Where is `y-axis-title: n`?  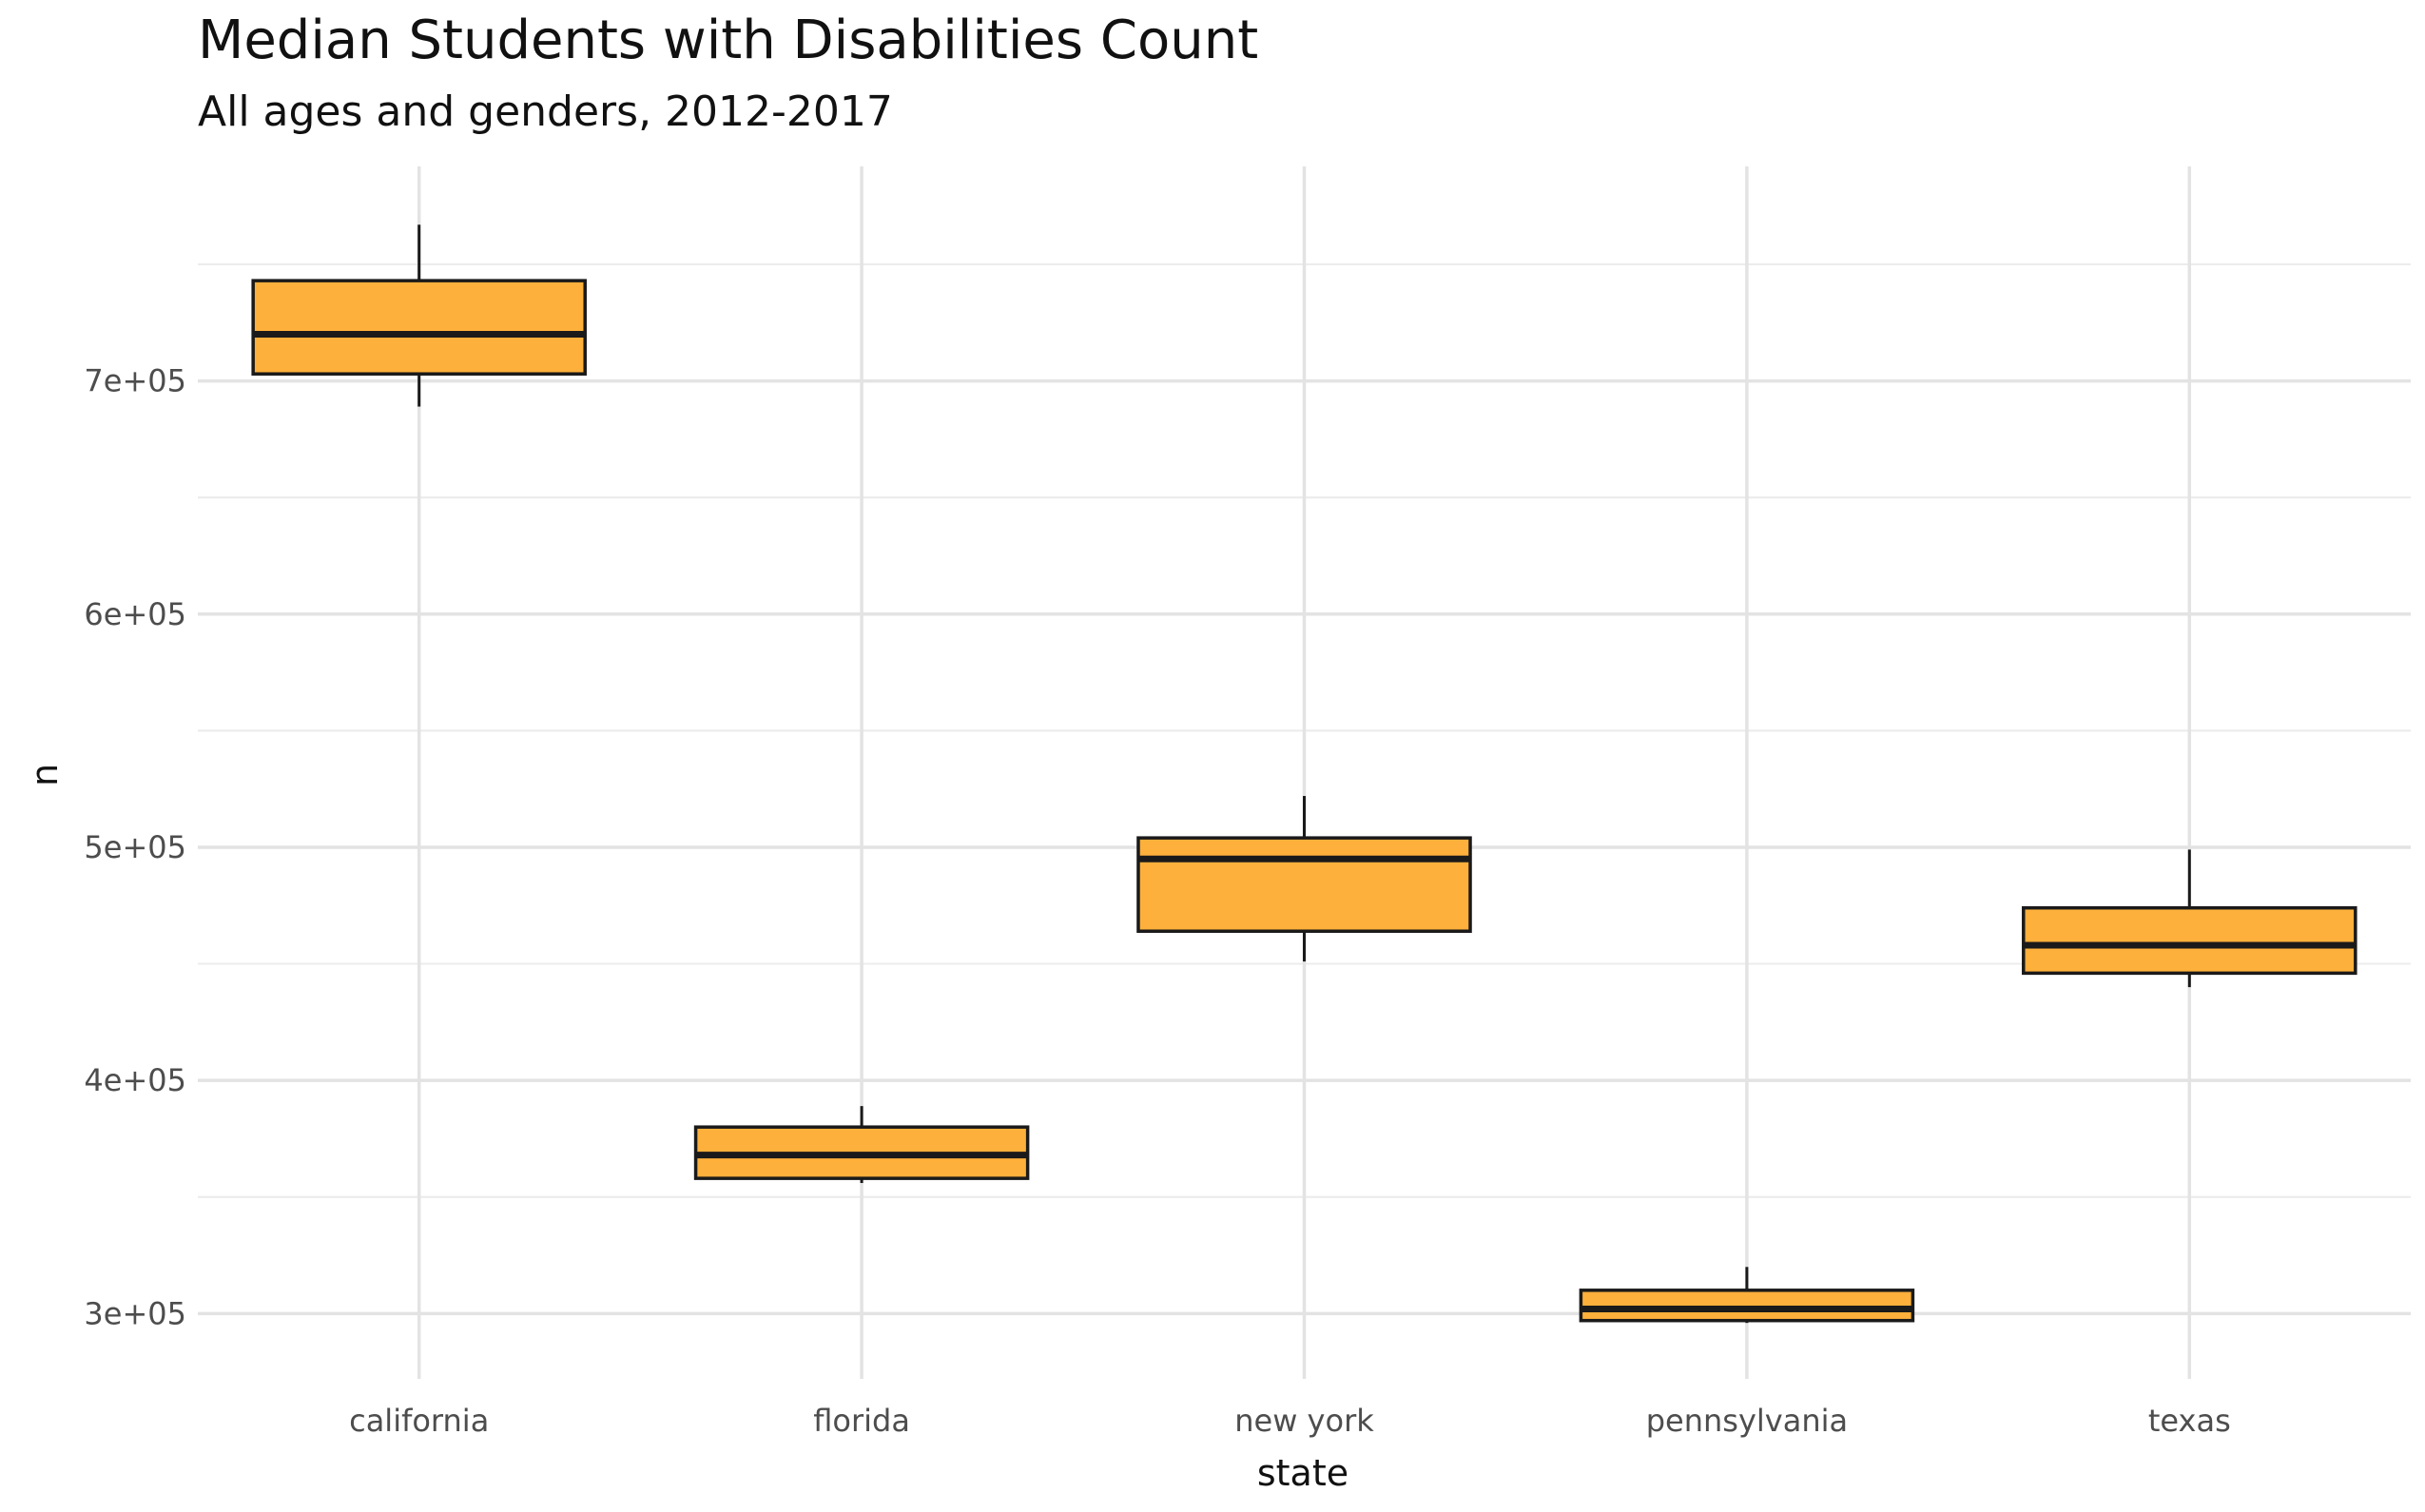
y-axis-title: n is located at coordinates (45, 775).